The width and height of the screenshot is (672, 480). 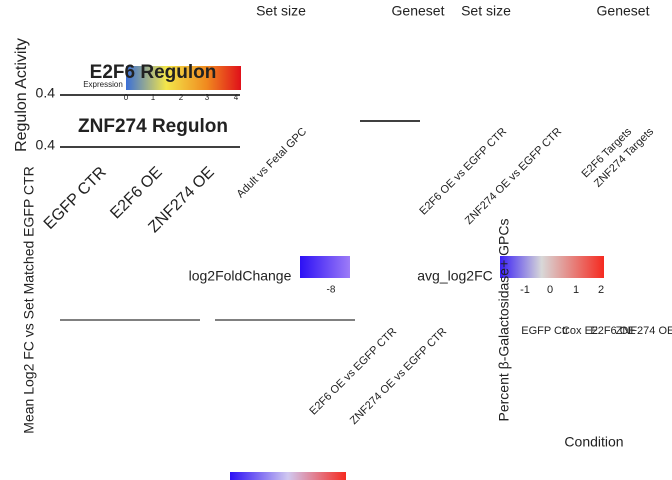 What do you see at coordinates (612, 331) in the screenshot?
I see `condition-label: E2F6 OE` at bounding box center [612, 331].